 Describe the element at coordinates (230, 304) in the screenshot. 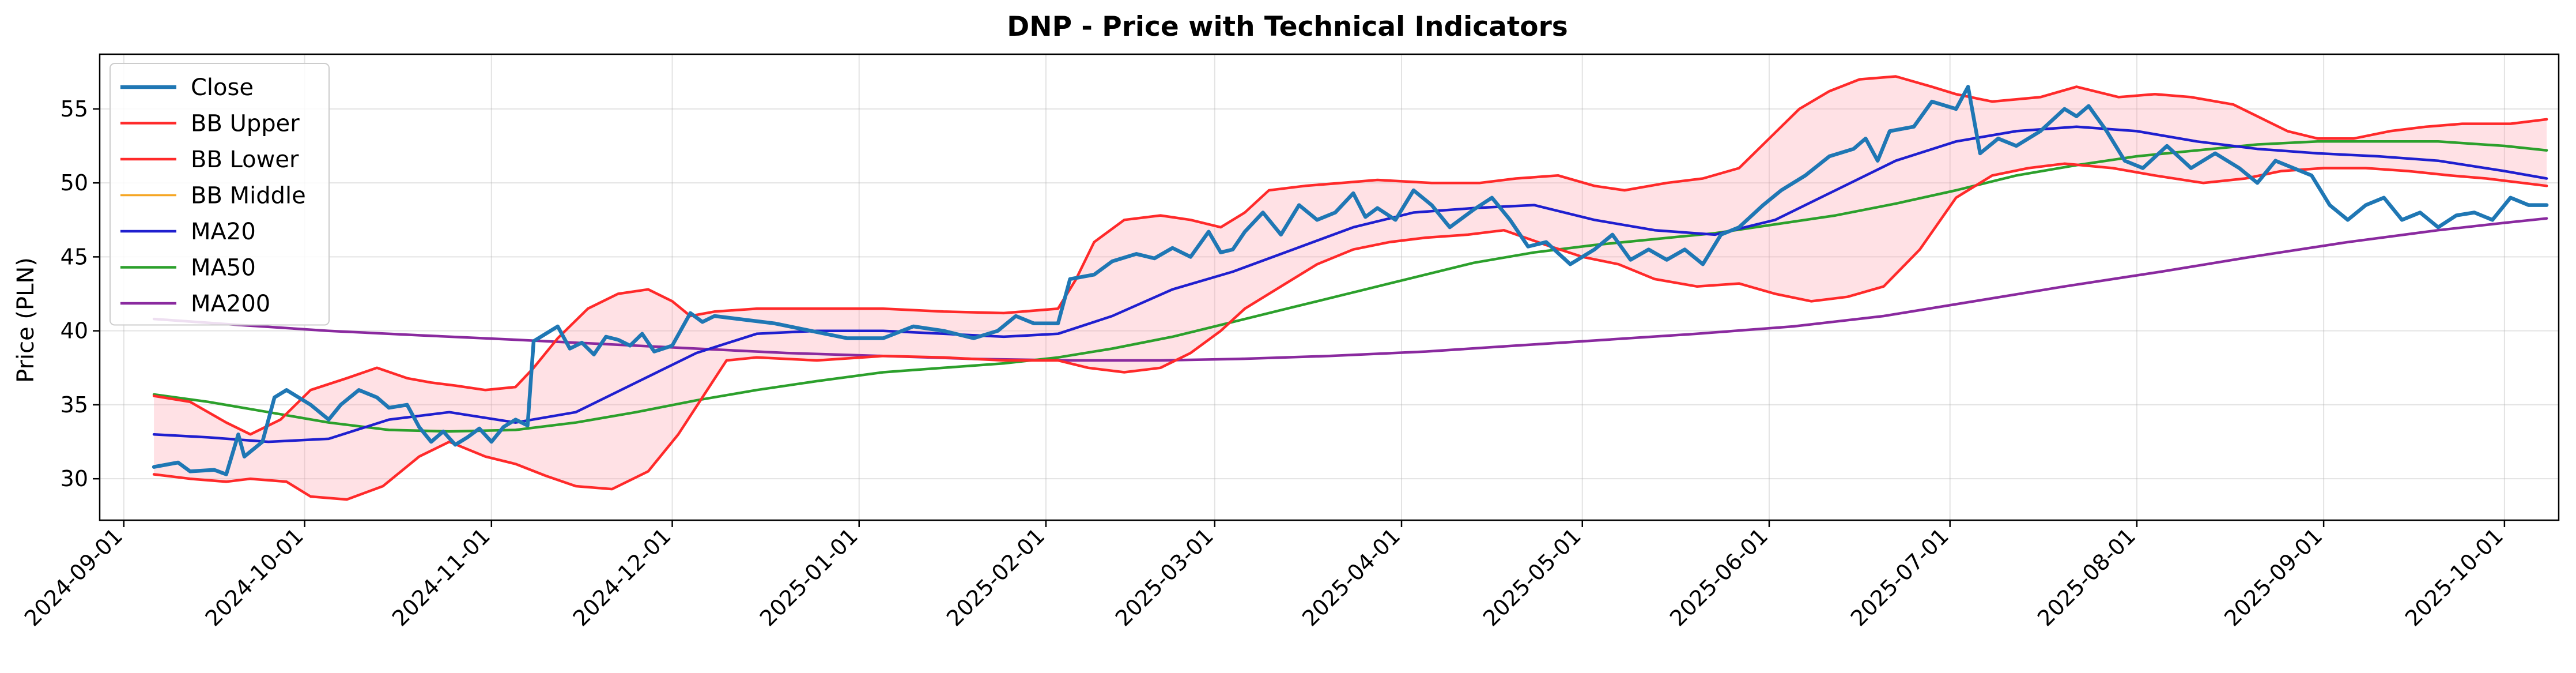

I see `legend-label: MA200` at that location.